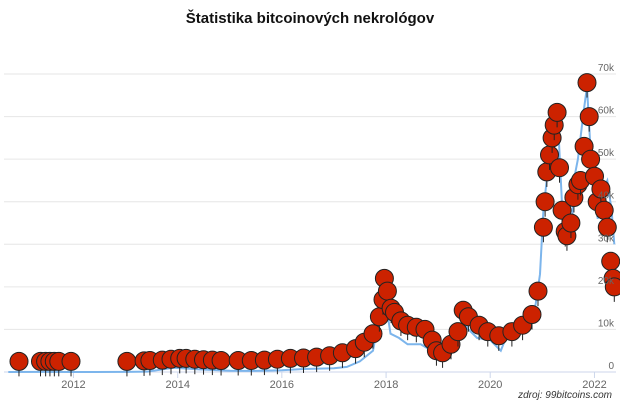 The width and height of the screenshot is (620, 404). I want to click on source-note: zdroj: 99bitcoins.com, so click(565, 395).